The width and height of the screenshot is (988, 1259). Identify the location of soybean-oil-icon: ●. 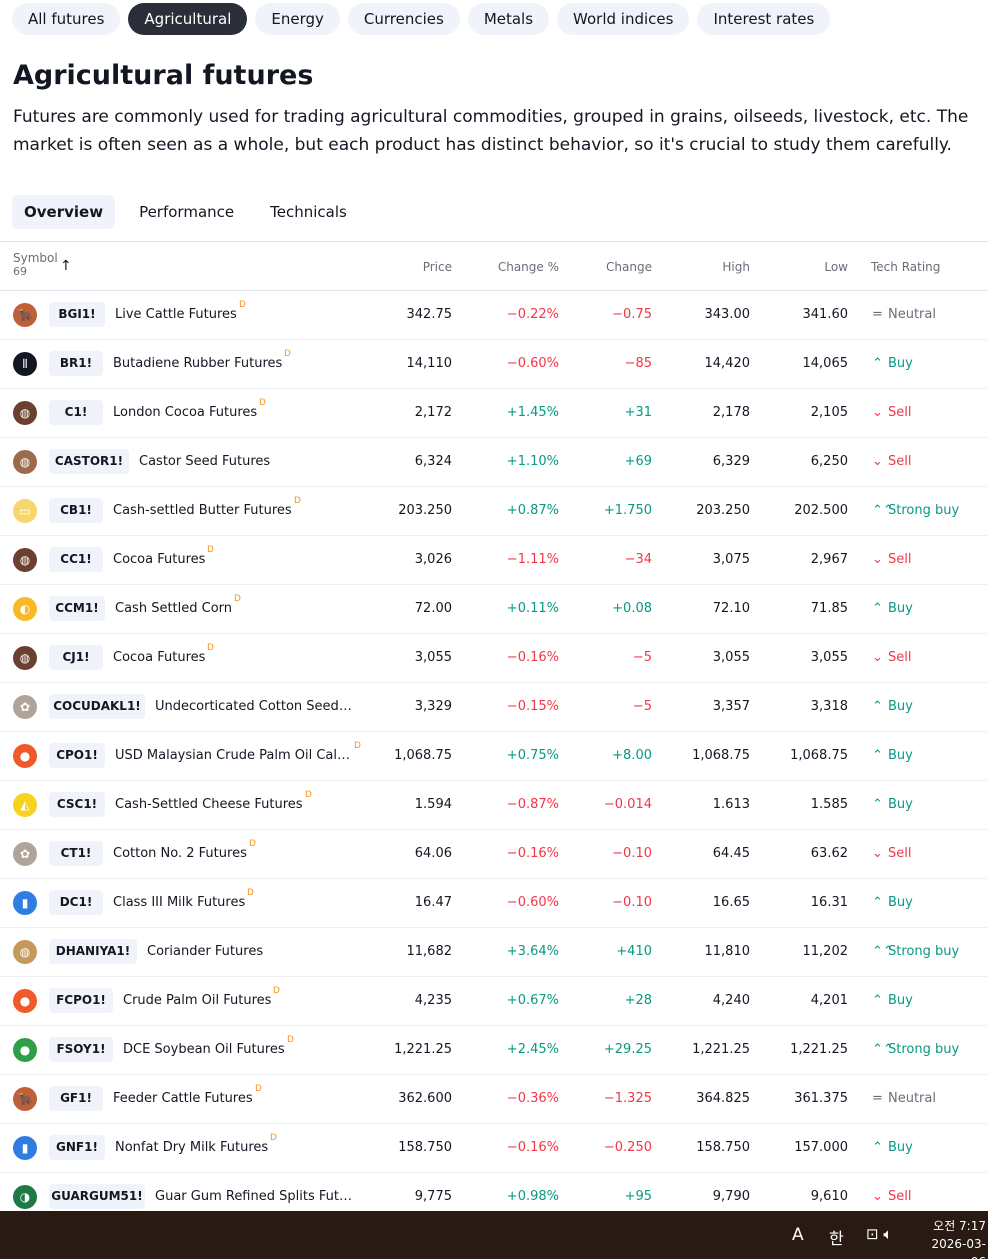
(25, 1050).